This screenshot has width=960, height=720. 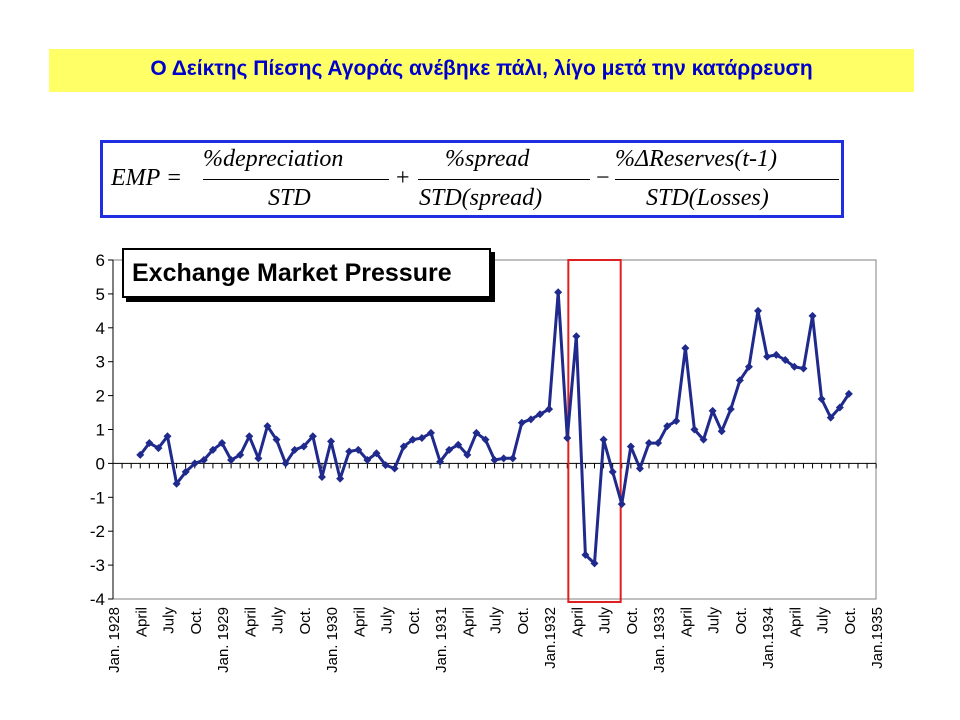 I want to click on x-tick-label: Jan.1934, so click(x=768, y=638).